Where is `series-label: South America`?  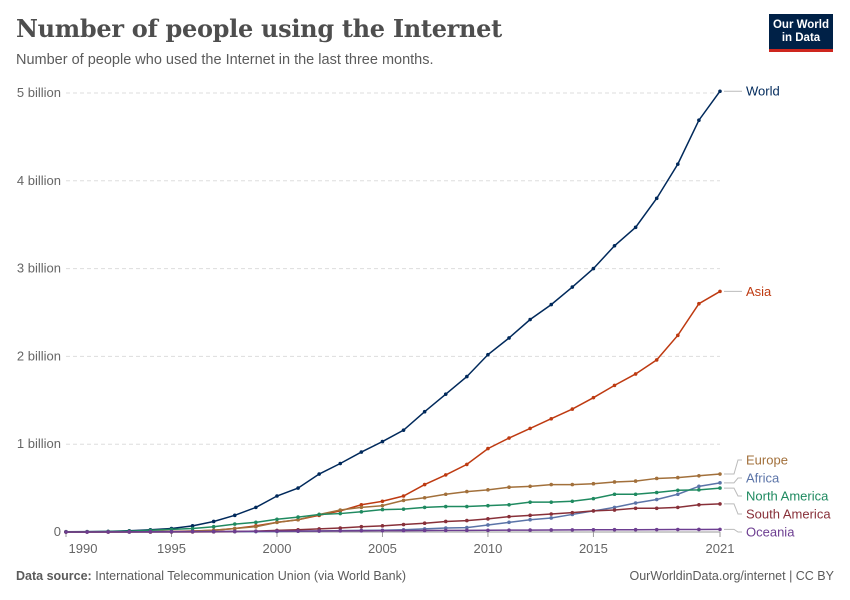
series-label: South America is located at coordinates (788, 514).